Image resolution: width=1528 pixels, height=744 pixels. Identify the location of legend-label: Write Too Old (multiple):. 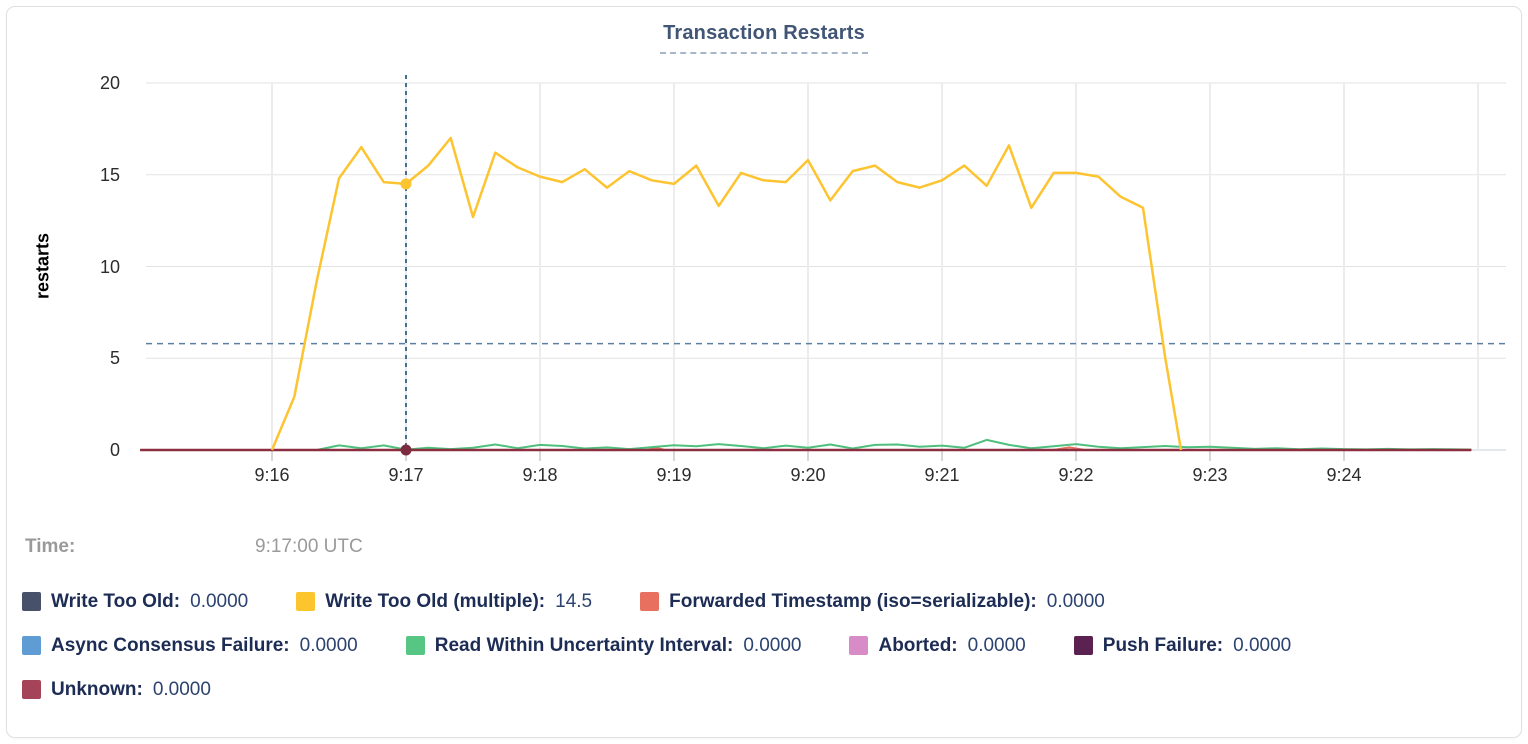
(435, 601).